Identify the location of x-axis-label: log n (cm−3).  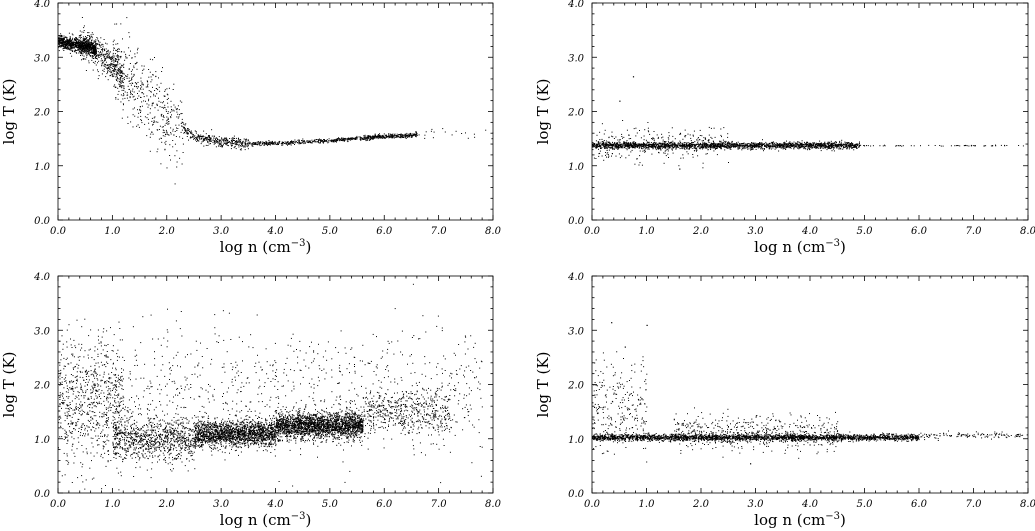
(266, 247).